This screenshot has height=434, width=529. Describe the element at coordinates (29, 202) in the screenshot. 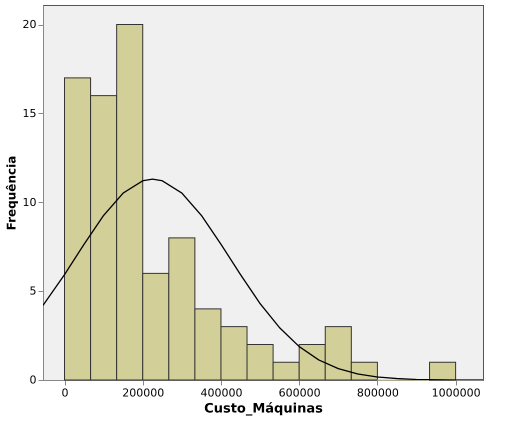

I see `y-tick-label: 10` at that location.